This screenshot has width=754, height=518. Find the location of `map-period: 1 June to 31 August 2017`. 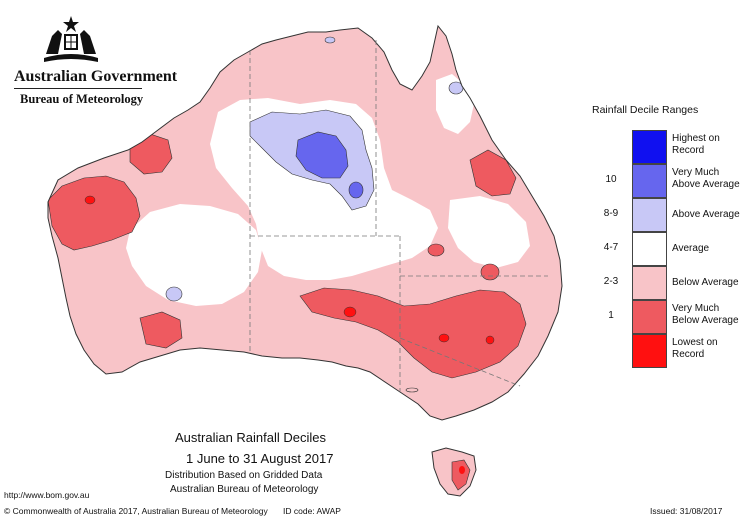

map-period: 1 June to 31 August 2017 is located at coordinates (260, 458).